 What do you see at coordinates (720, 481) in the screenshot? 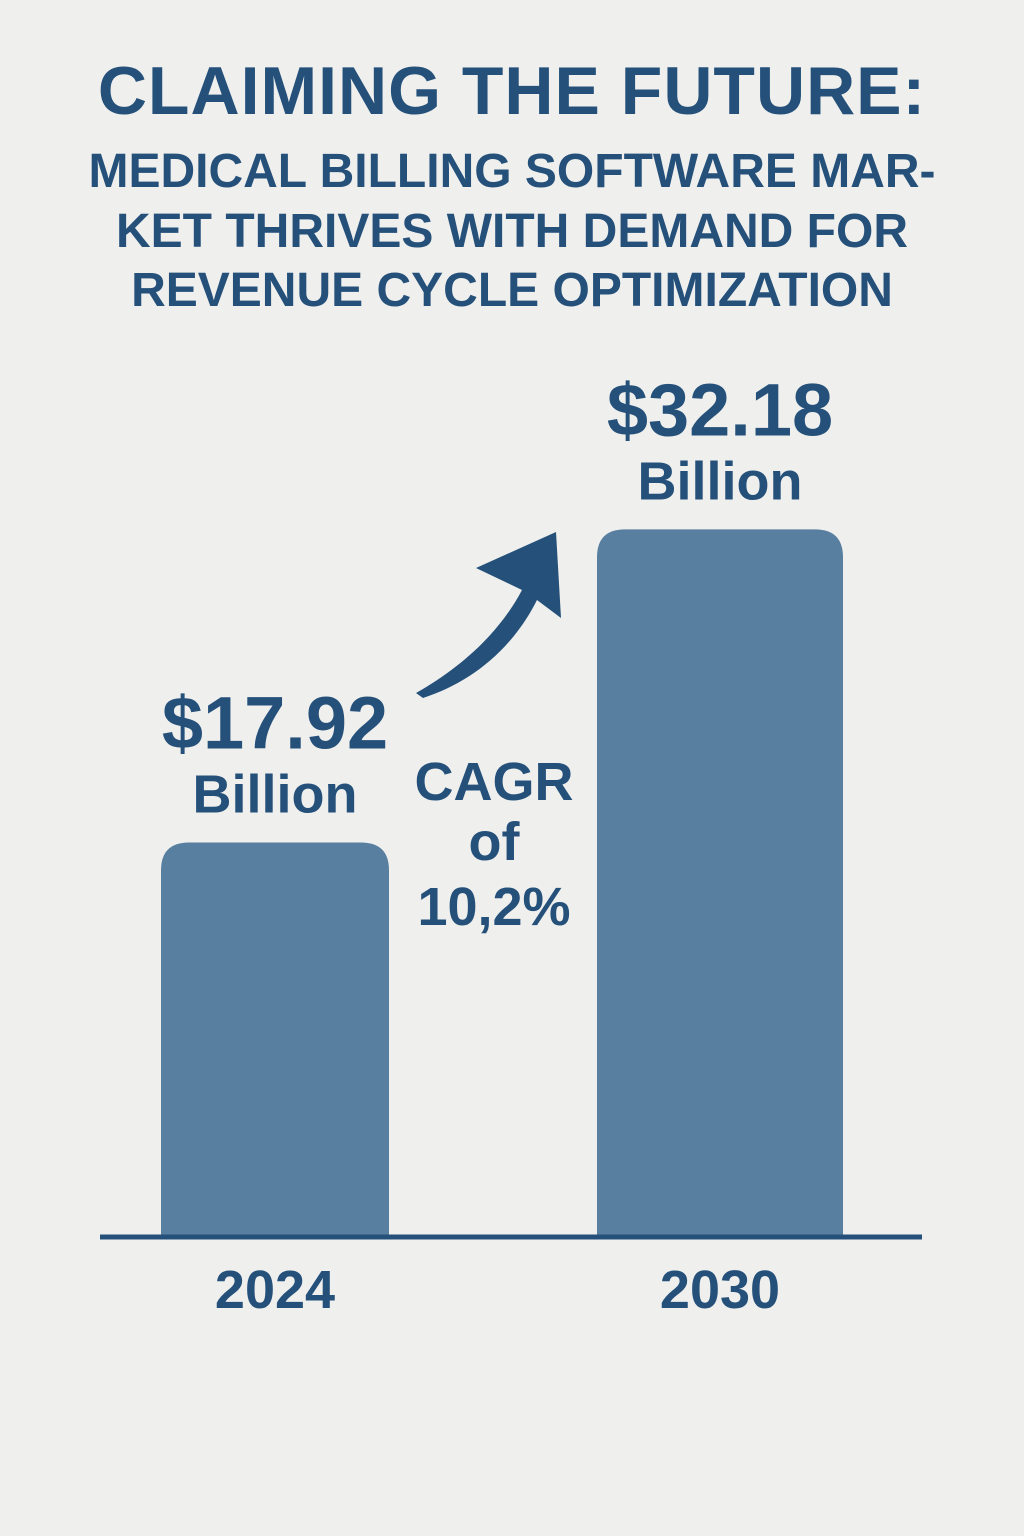
I see `data-label-2030-unit: Billion` at bounding box center [720, 481].